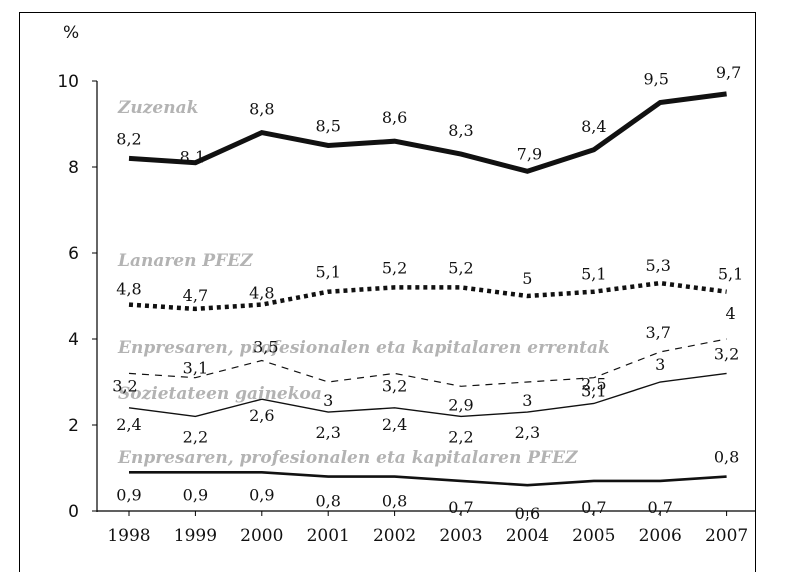 Image resolution: width=790 pixels, height=572 pixels. Describe the element at coordinates (185, 261) in the screenshot. I see `series-name-label: Lanaren PFEZ` at that location.